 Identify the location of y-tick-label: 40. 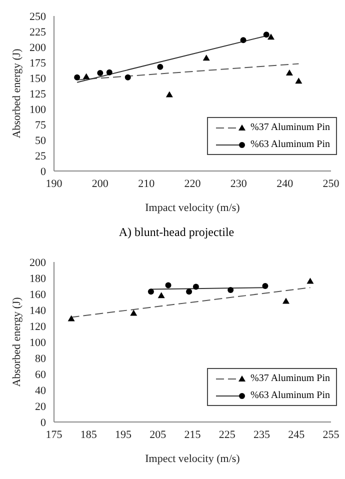
(40, 390).